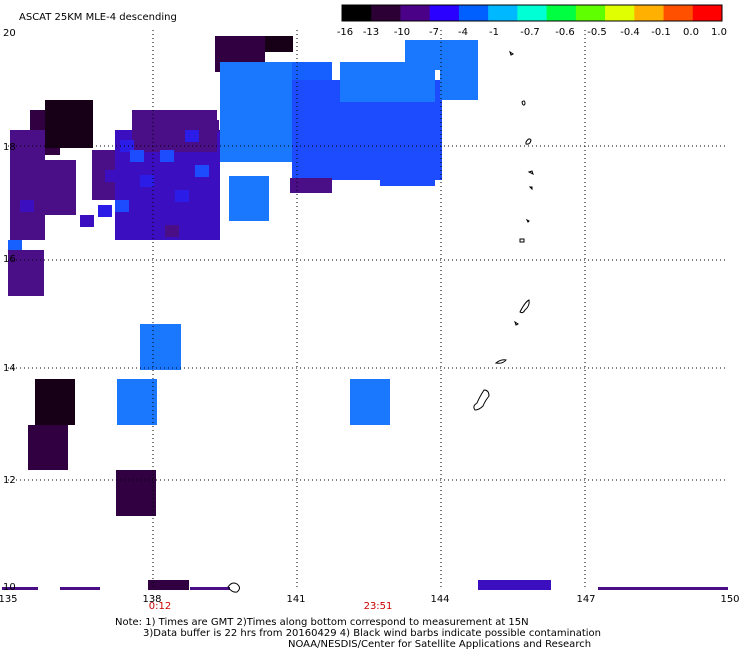 This screenshot has width=740, height=650. Describe the element at coordinates (9, 587) in the screenshot. I see `latitude-label: 10` at that location.